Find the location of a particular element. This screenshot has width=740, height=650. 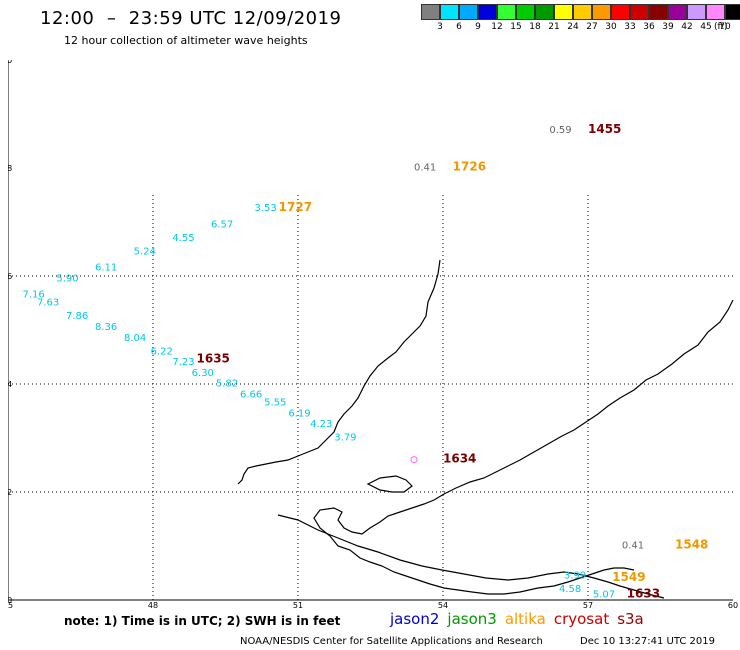

lon-label: 51 is located at coordinates (298, 605).